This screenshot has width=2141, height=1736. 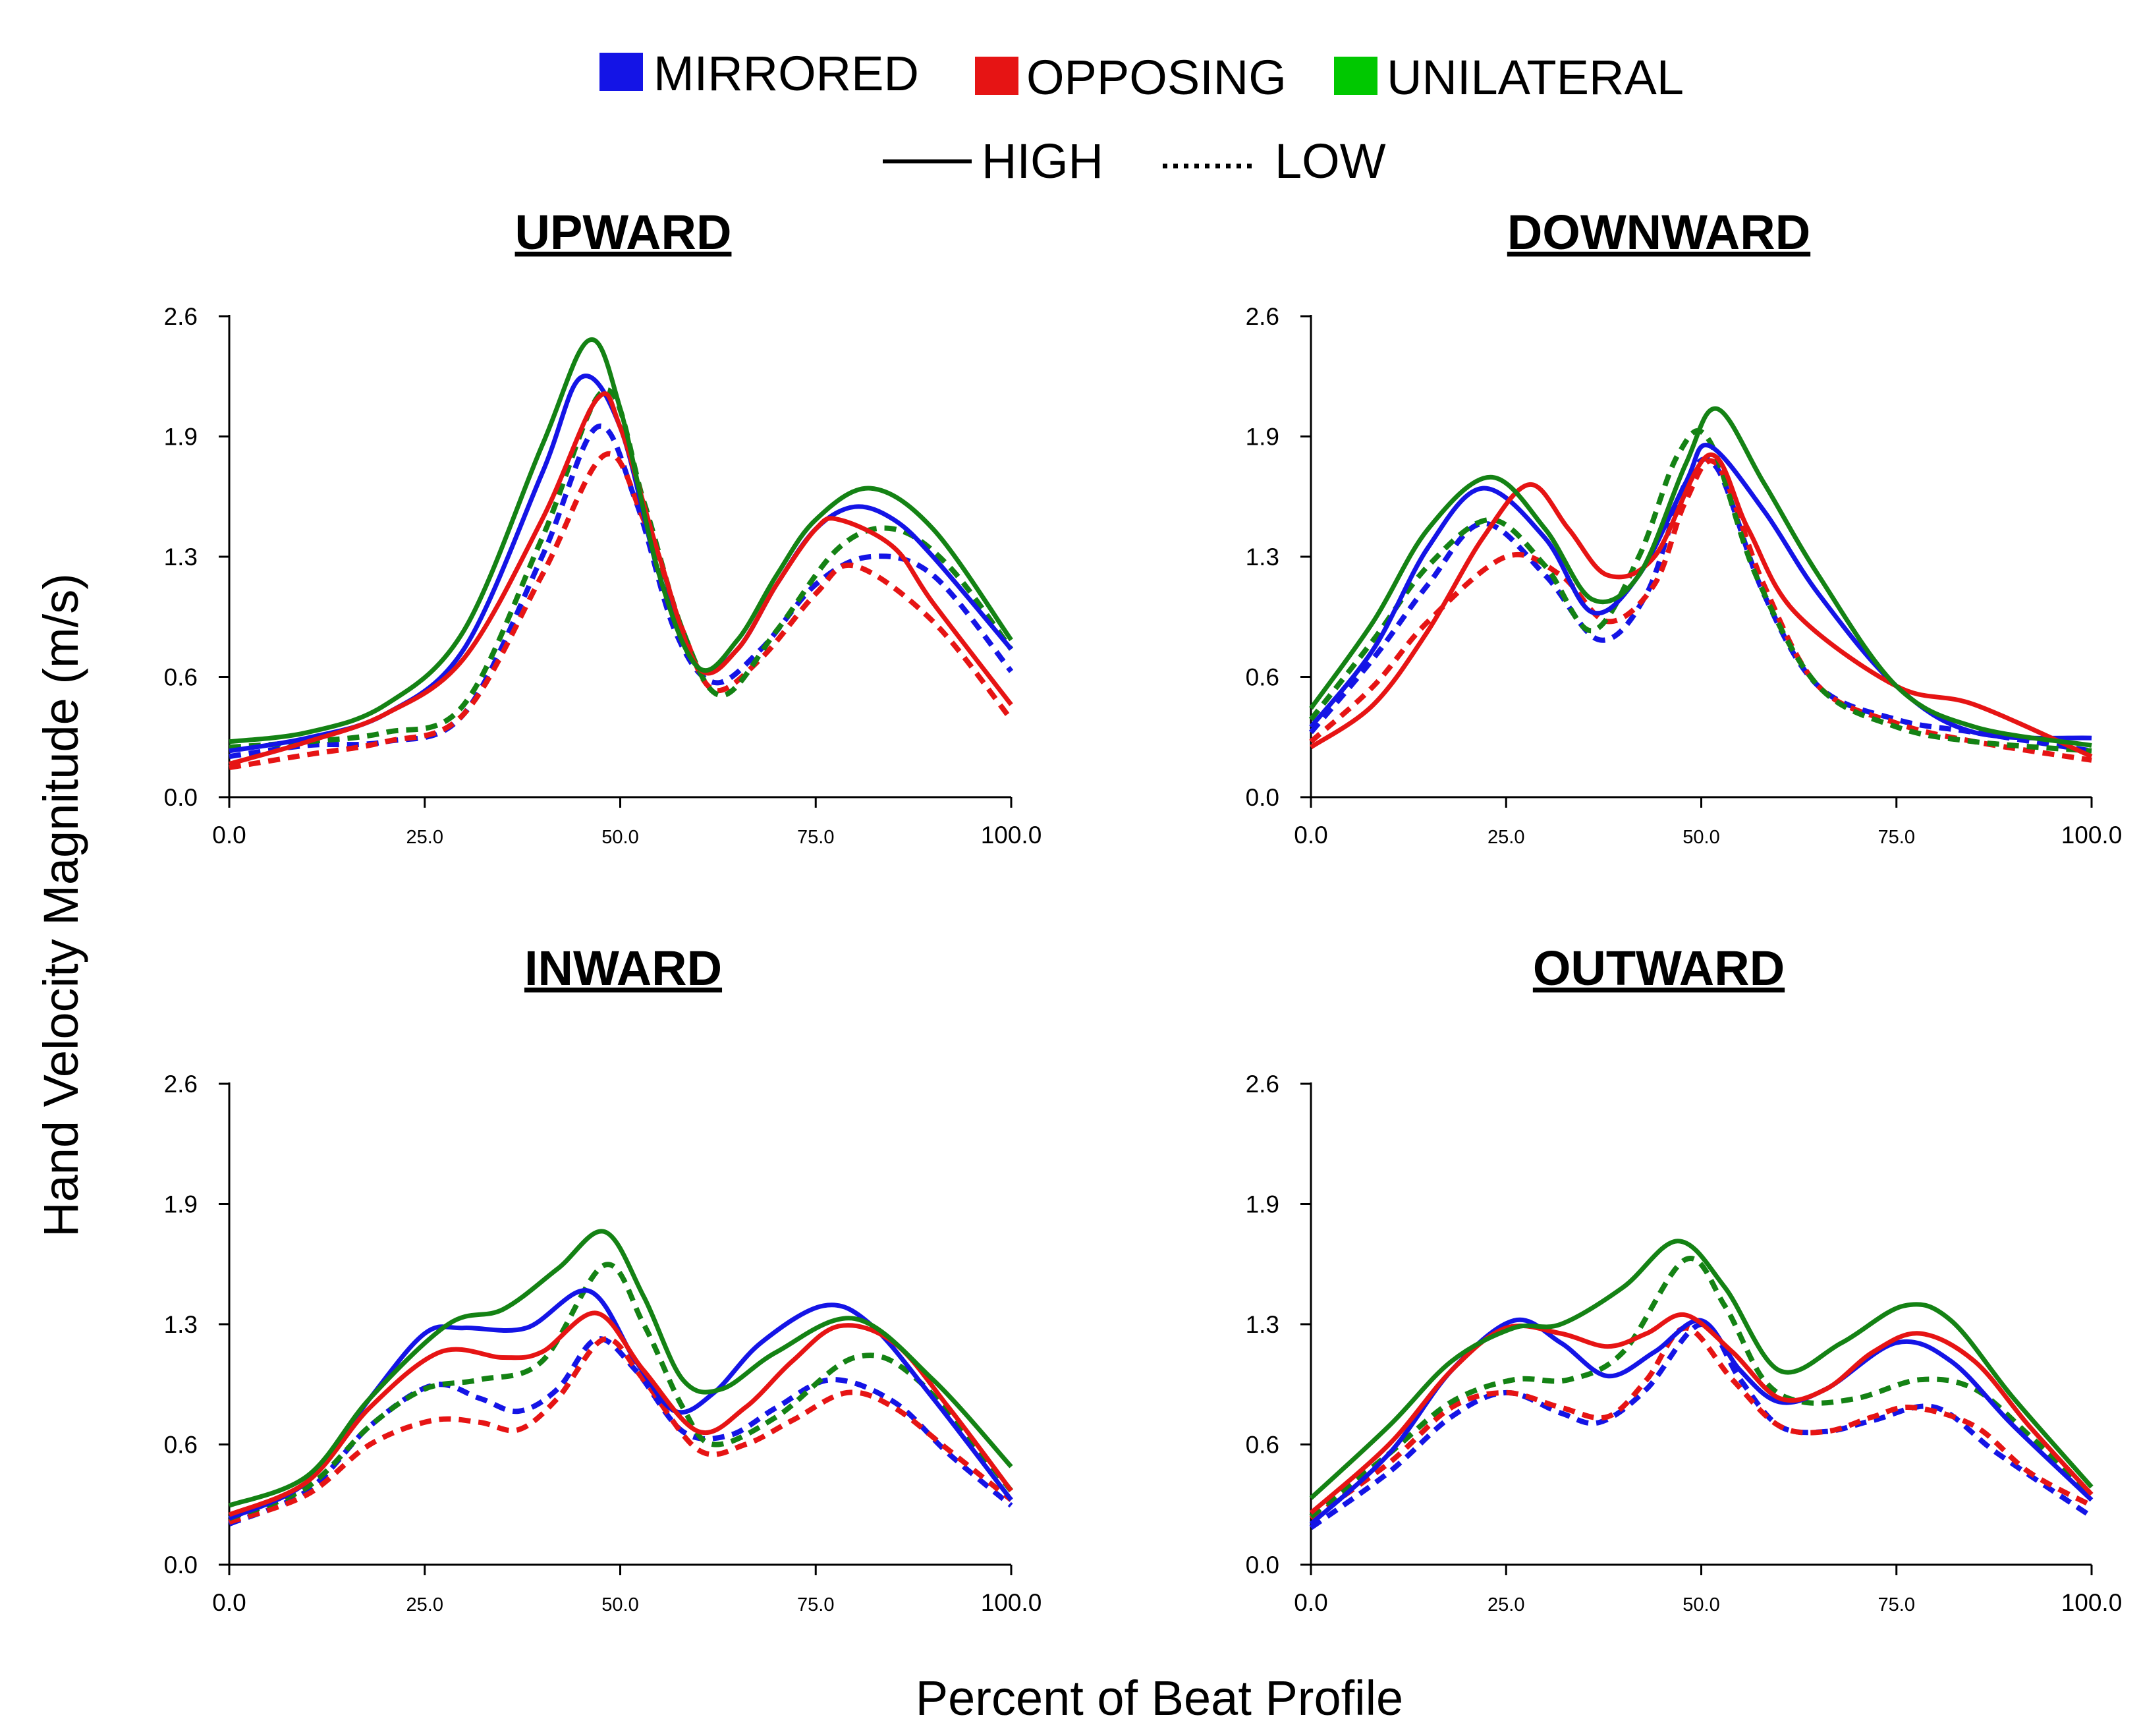 I want to click on panel-title-downward: DOWNWARD, so click(x=1659, y=232).